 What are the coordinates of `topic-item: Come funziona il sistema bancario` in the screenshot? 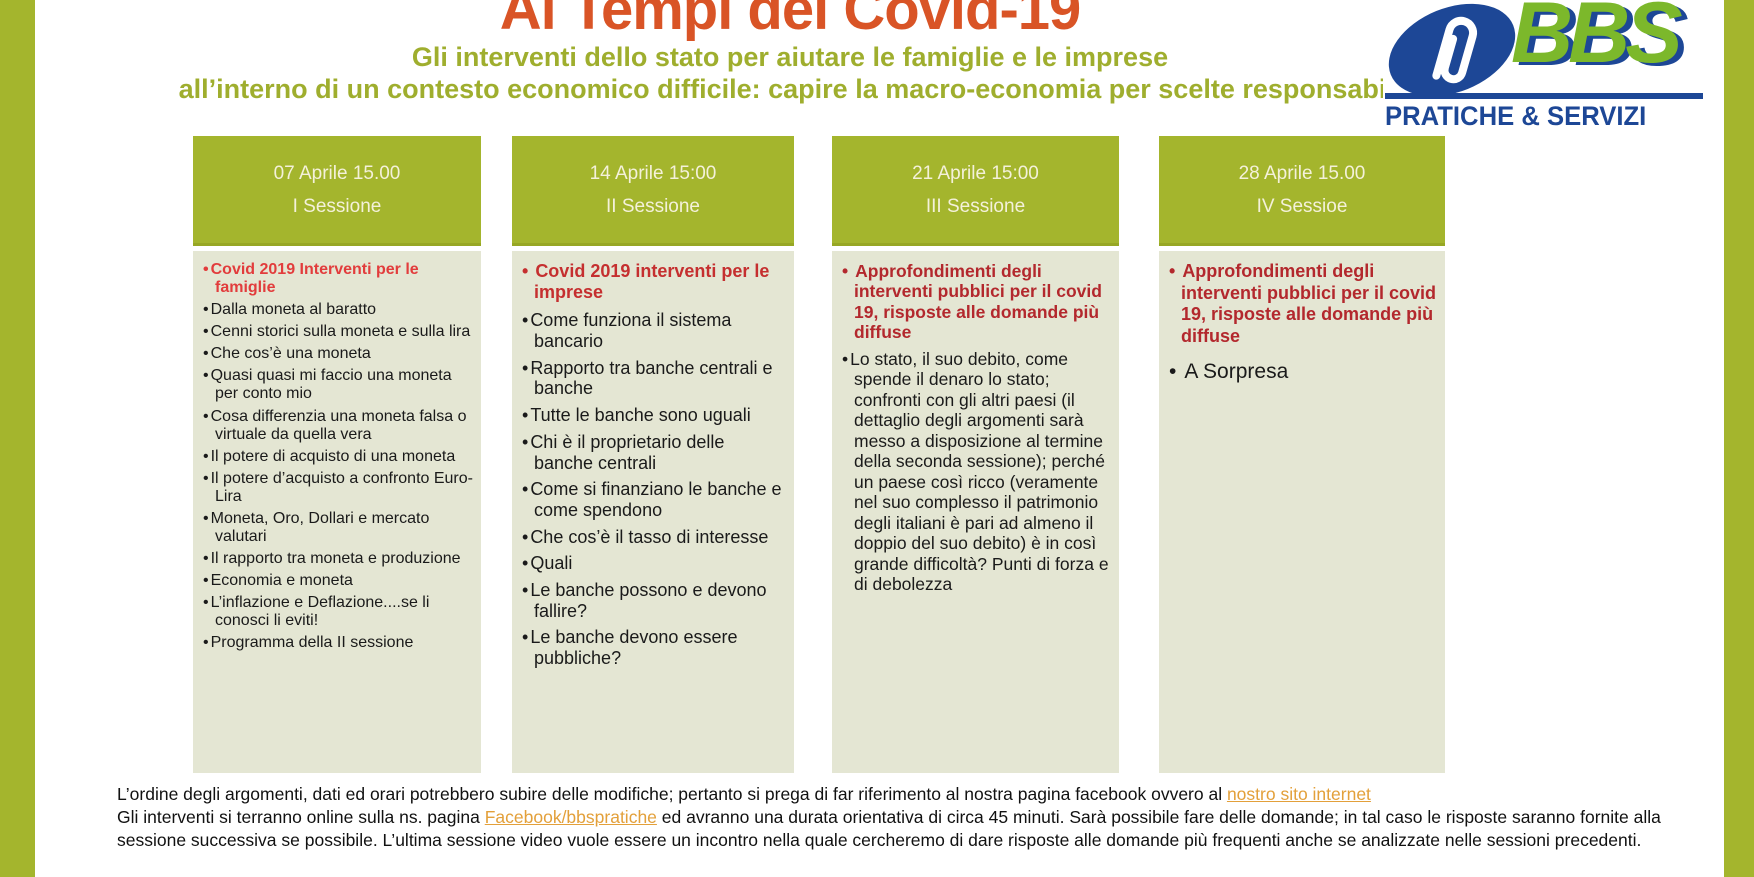 It's located at (654, 330).